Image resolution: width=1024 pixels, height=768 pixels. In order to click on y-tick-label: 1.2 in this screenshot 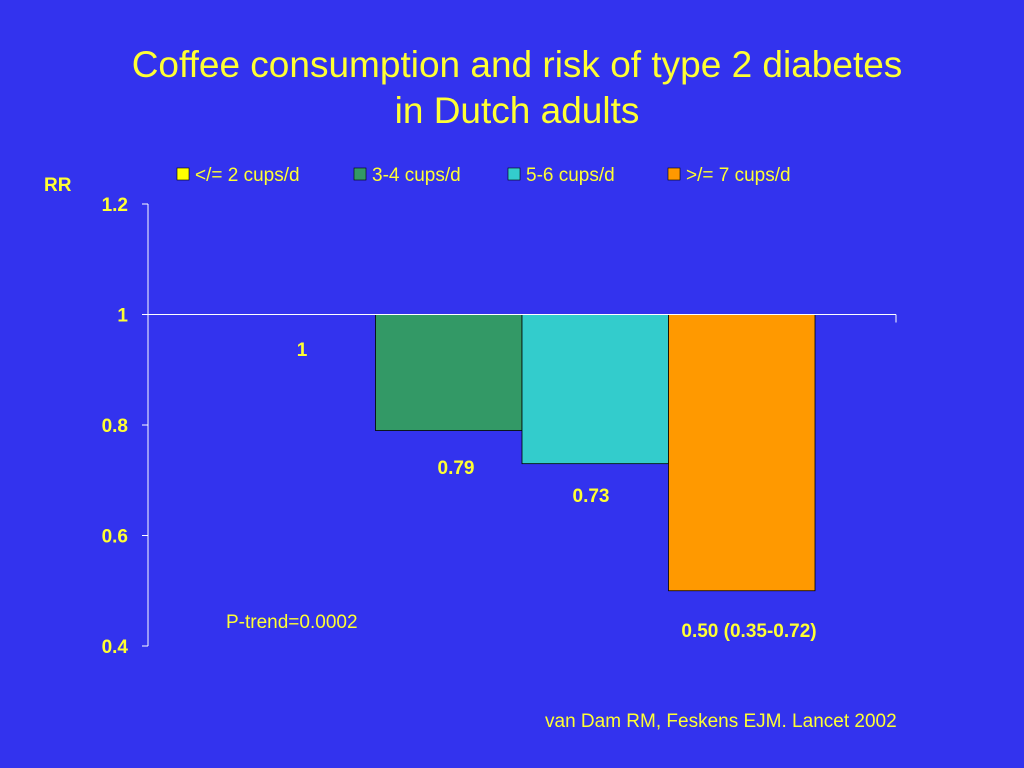, I will do `click(115, 205)`.